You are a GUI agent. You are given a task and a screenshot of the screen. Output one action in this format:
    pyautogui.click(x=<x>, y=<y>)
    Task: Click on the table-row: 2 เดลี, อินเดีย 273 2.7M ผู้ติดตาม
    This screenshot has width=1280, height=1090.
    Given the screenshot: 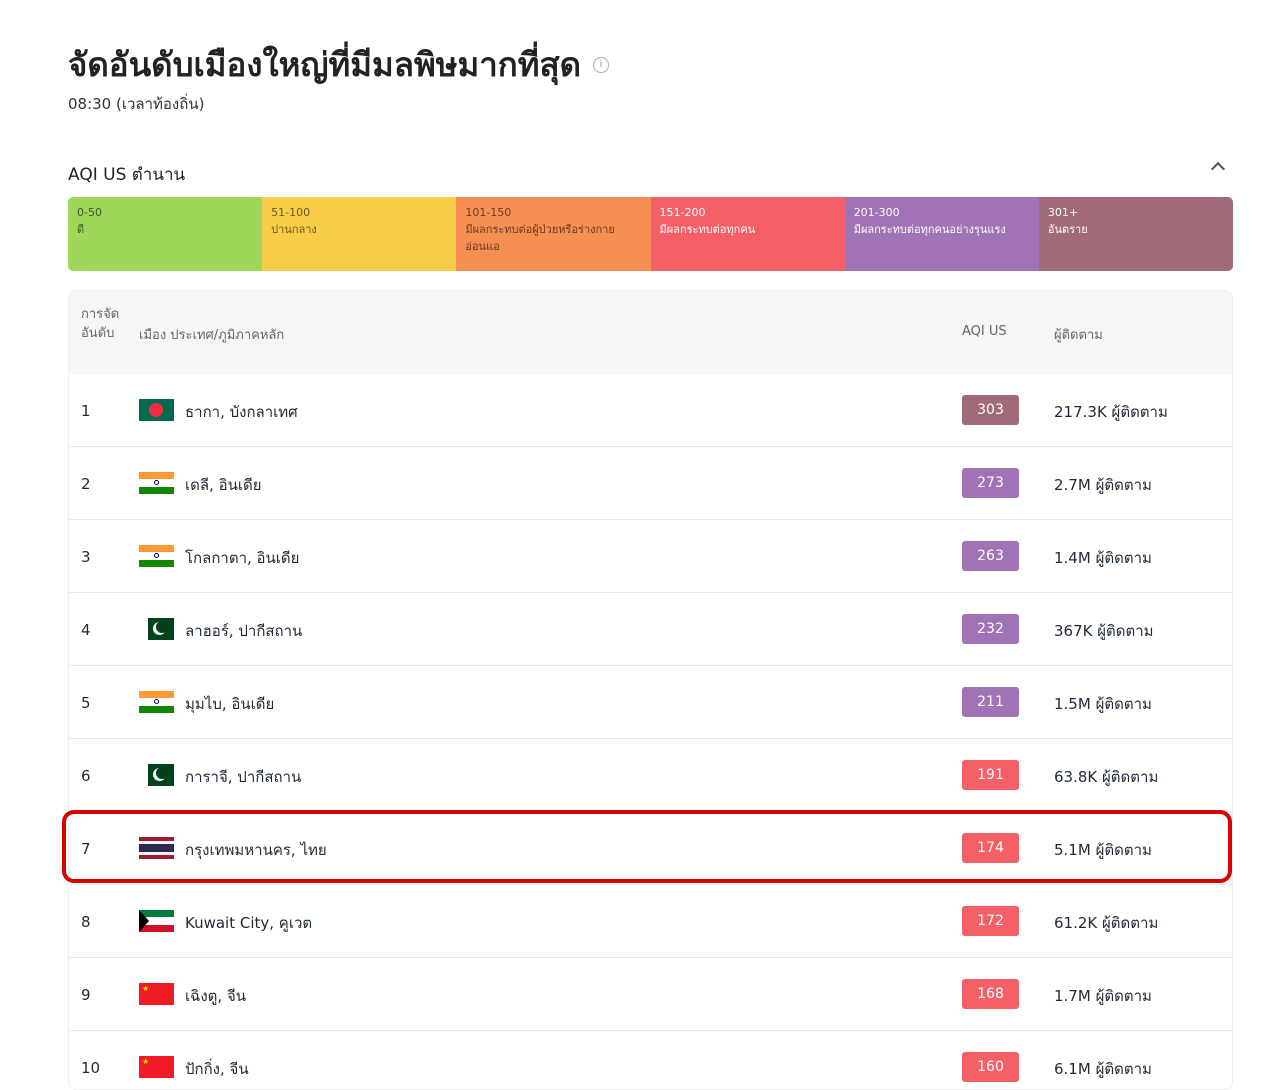 What is the action you would take?
    pyautogui.click(x=650, y=483)
    